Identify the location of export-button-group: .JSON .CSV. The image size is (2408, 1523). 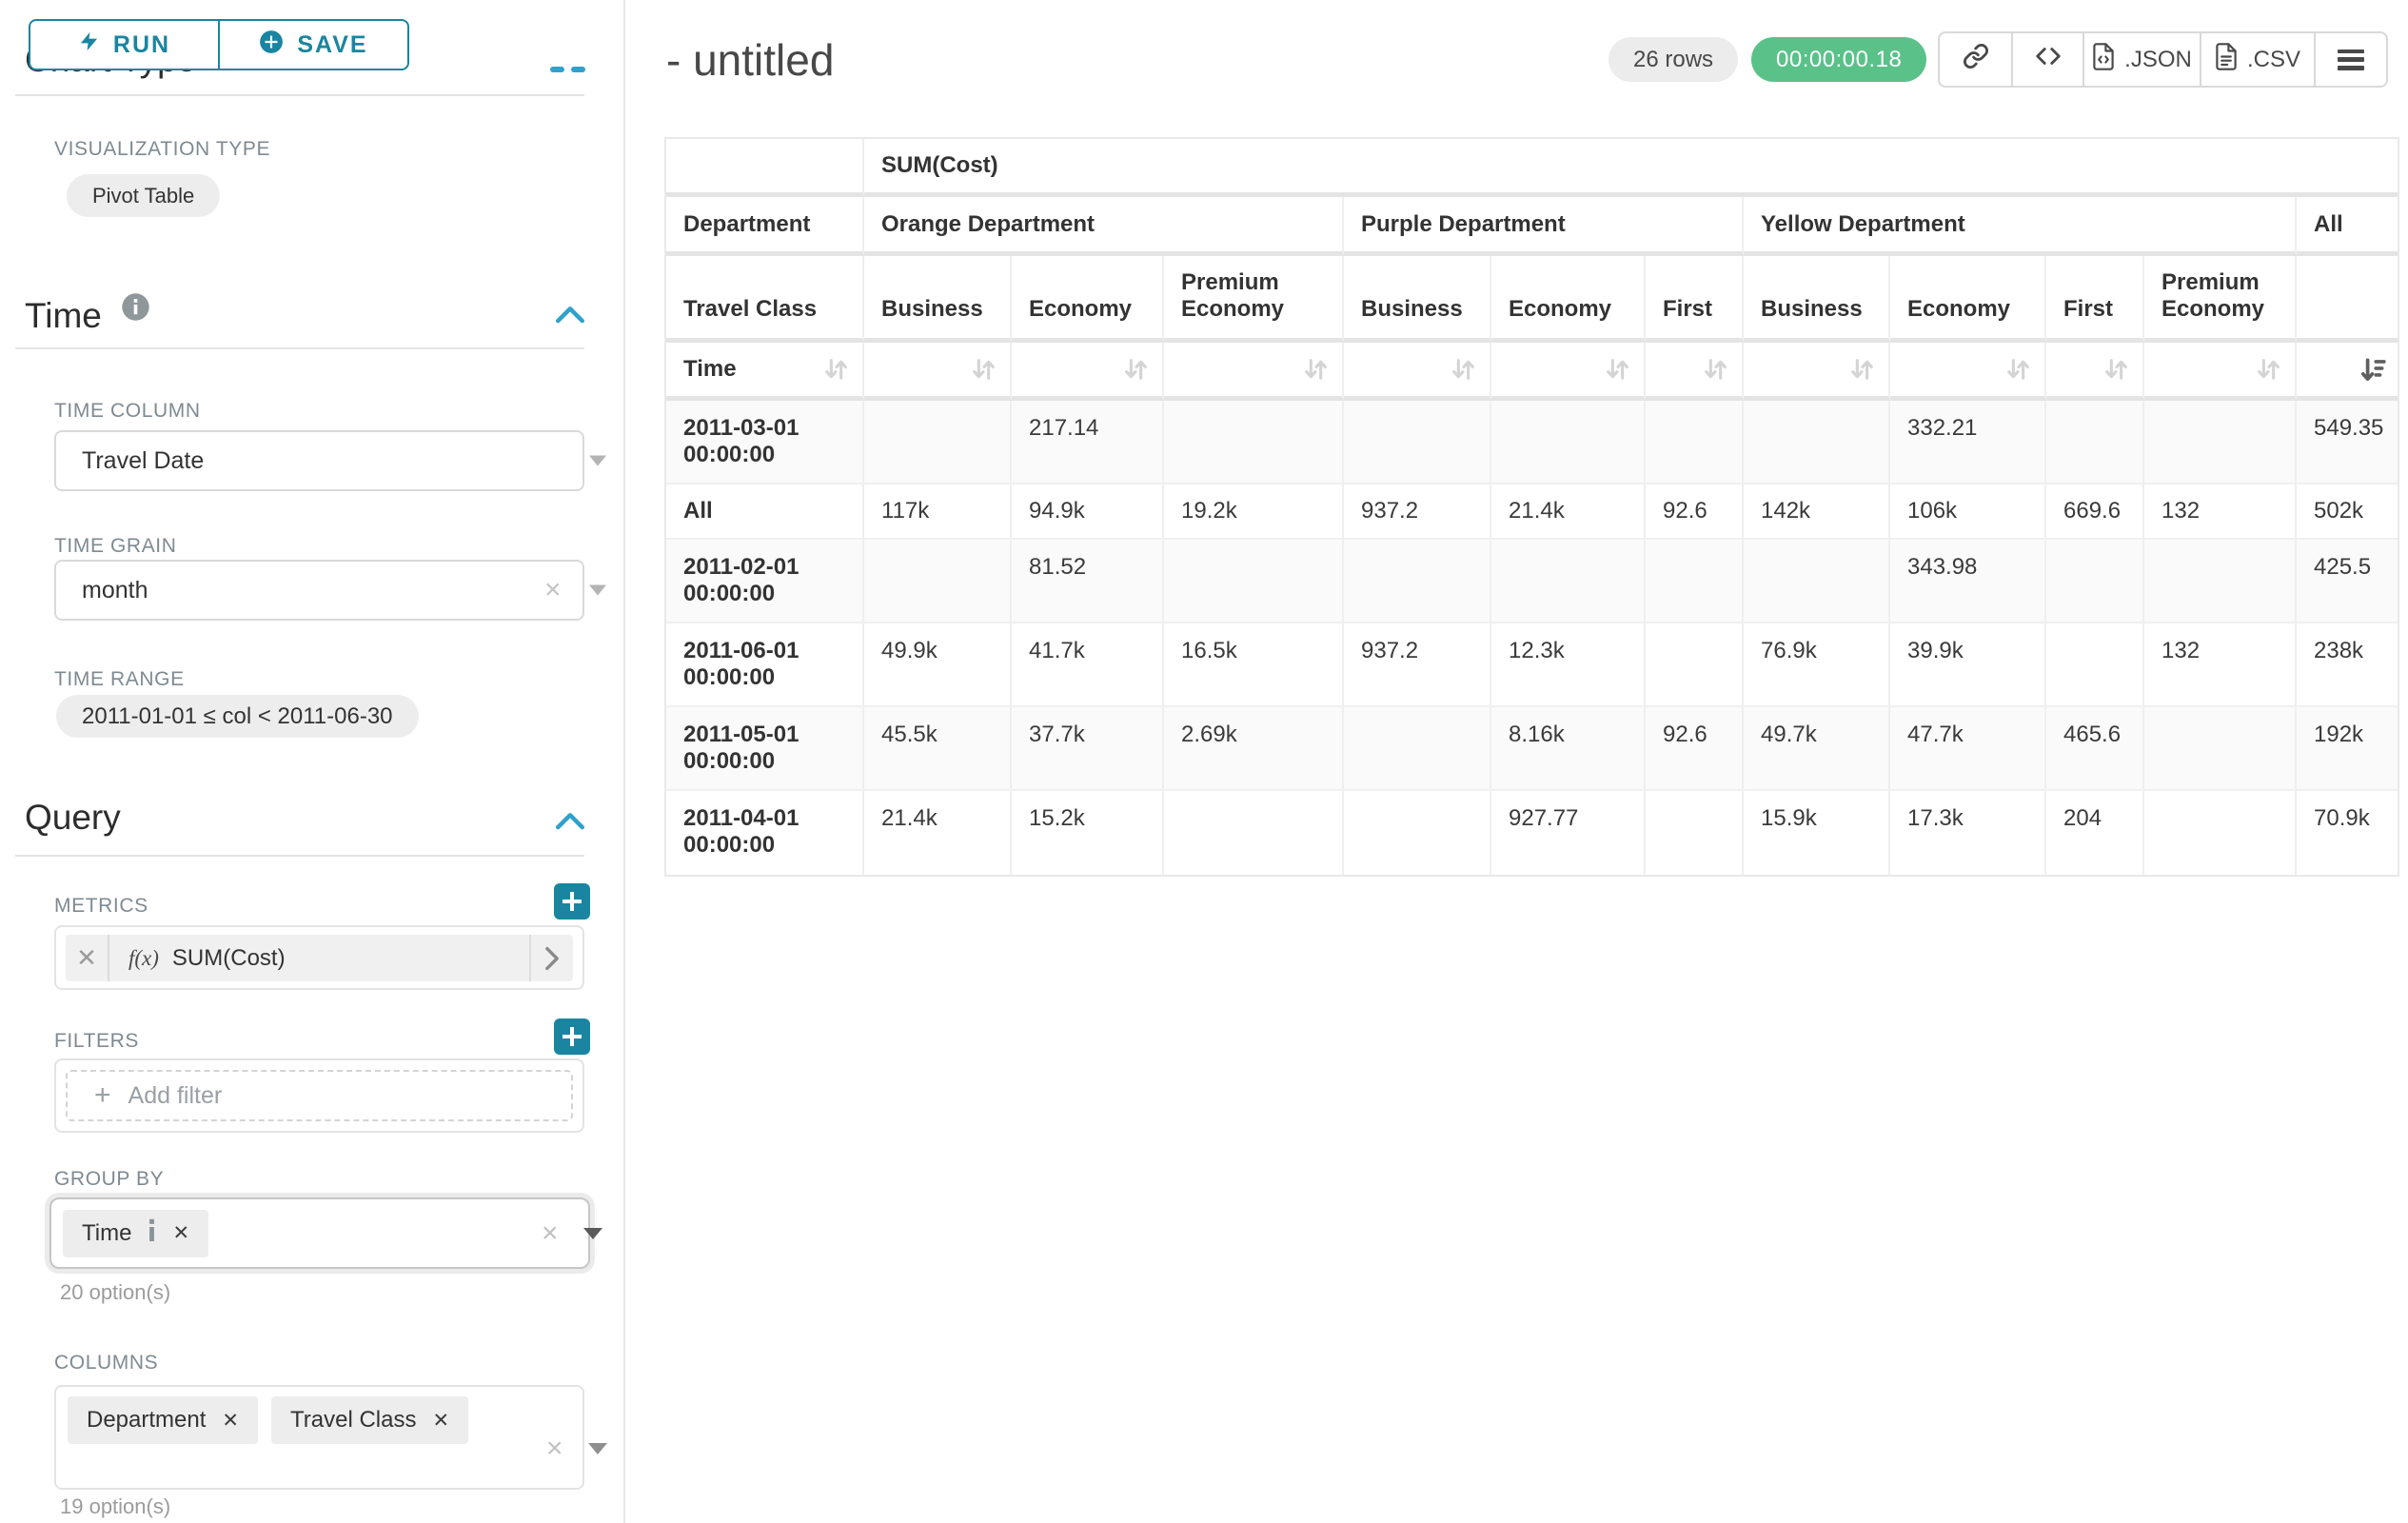
(2163, 60).